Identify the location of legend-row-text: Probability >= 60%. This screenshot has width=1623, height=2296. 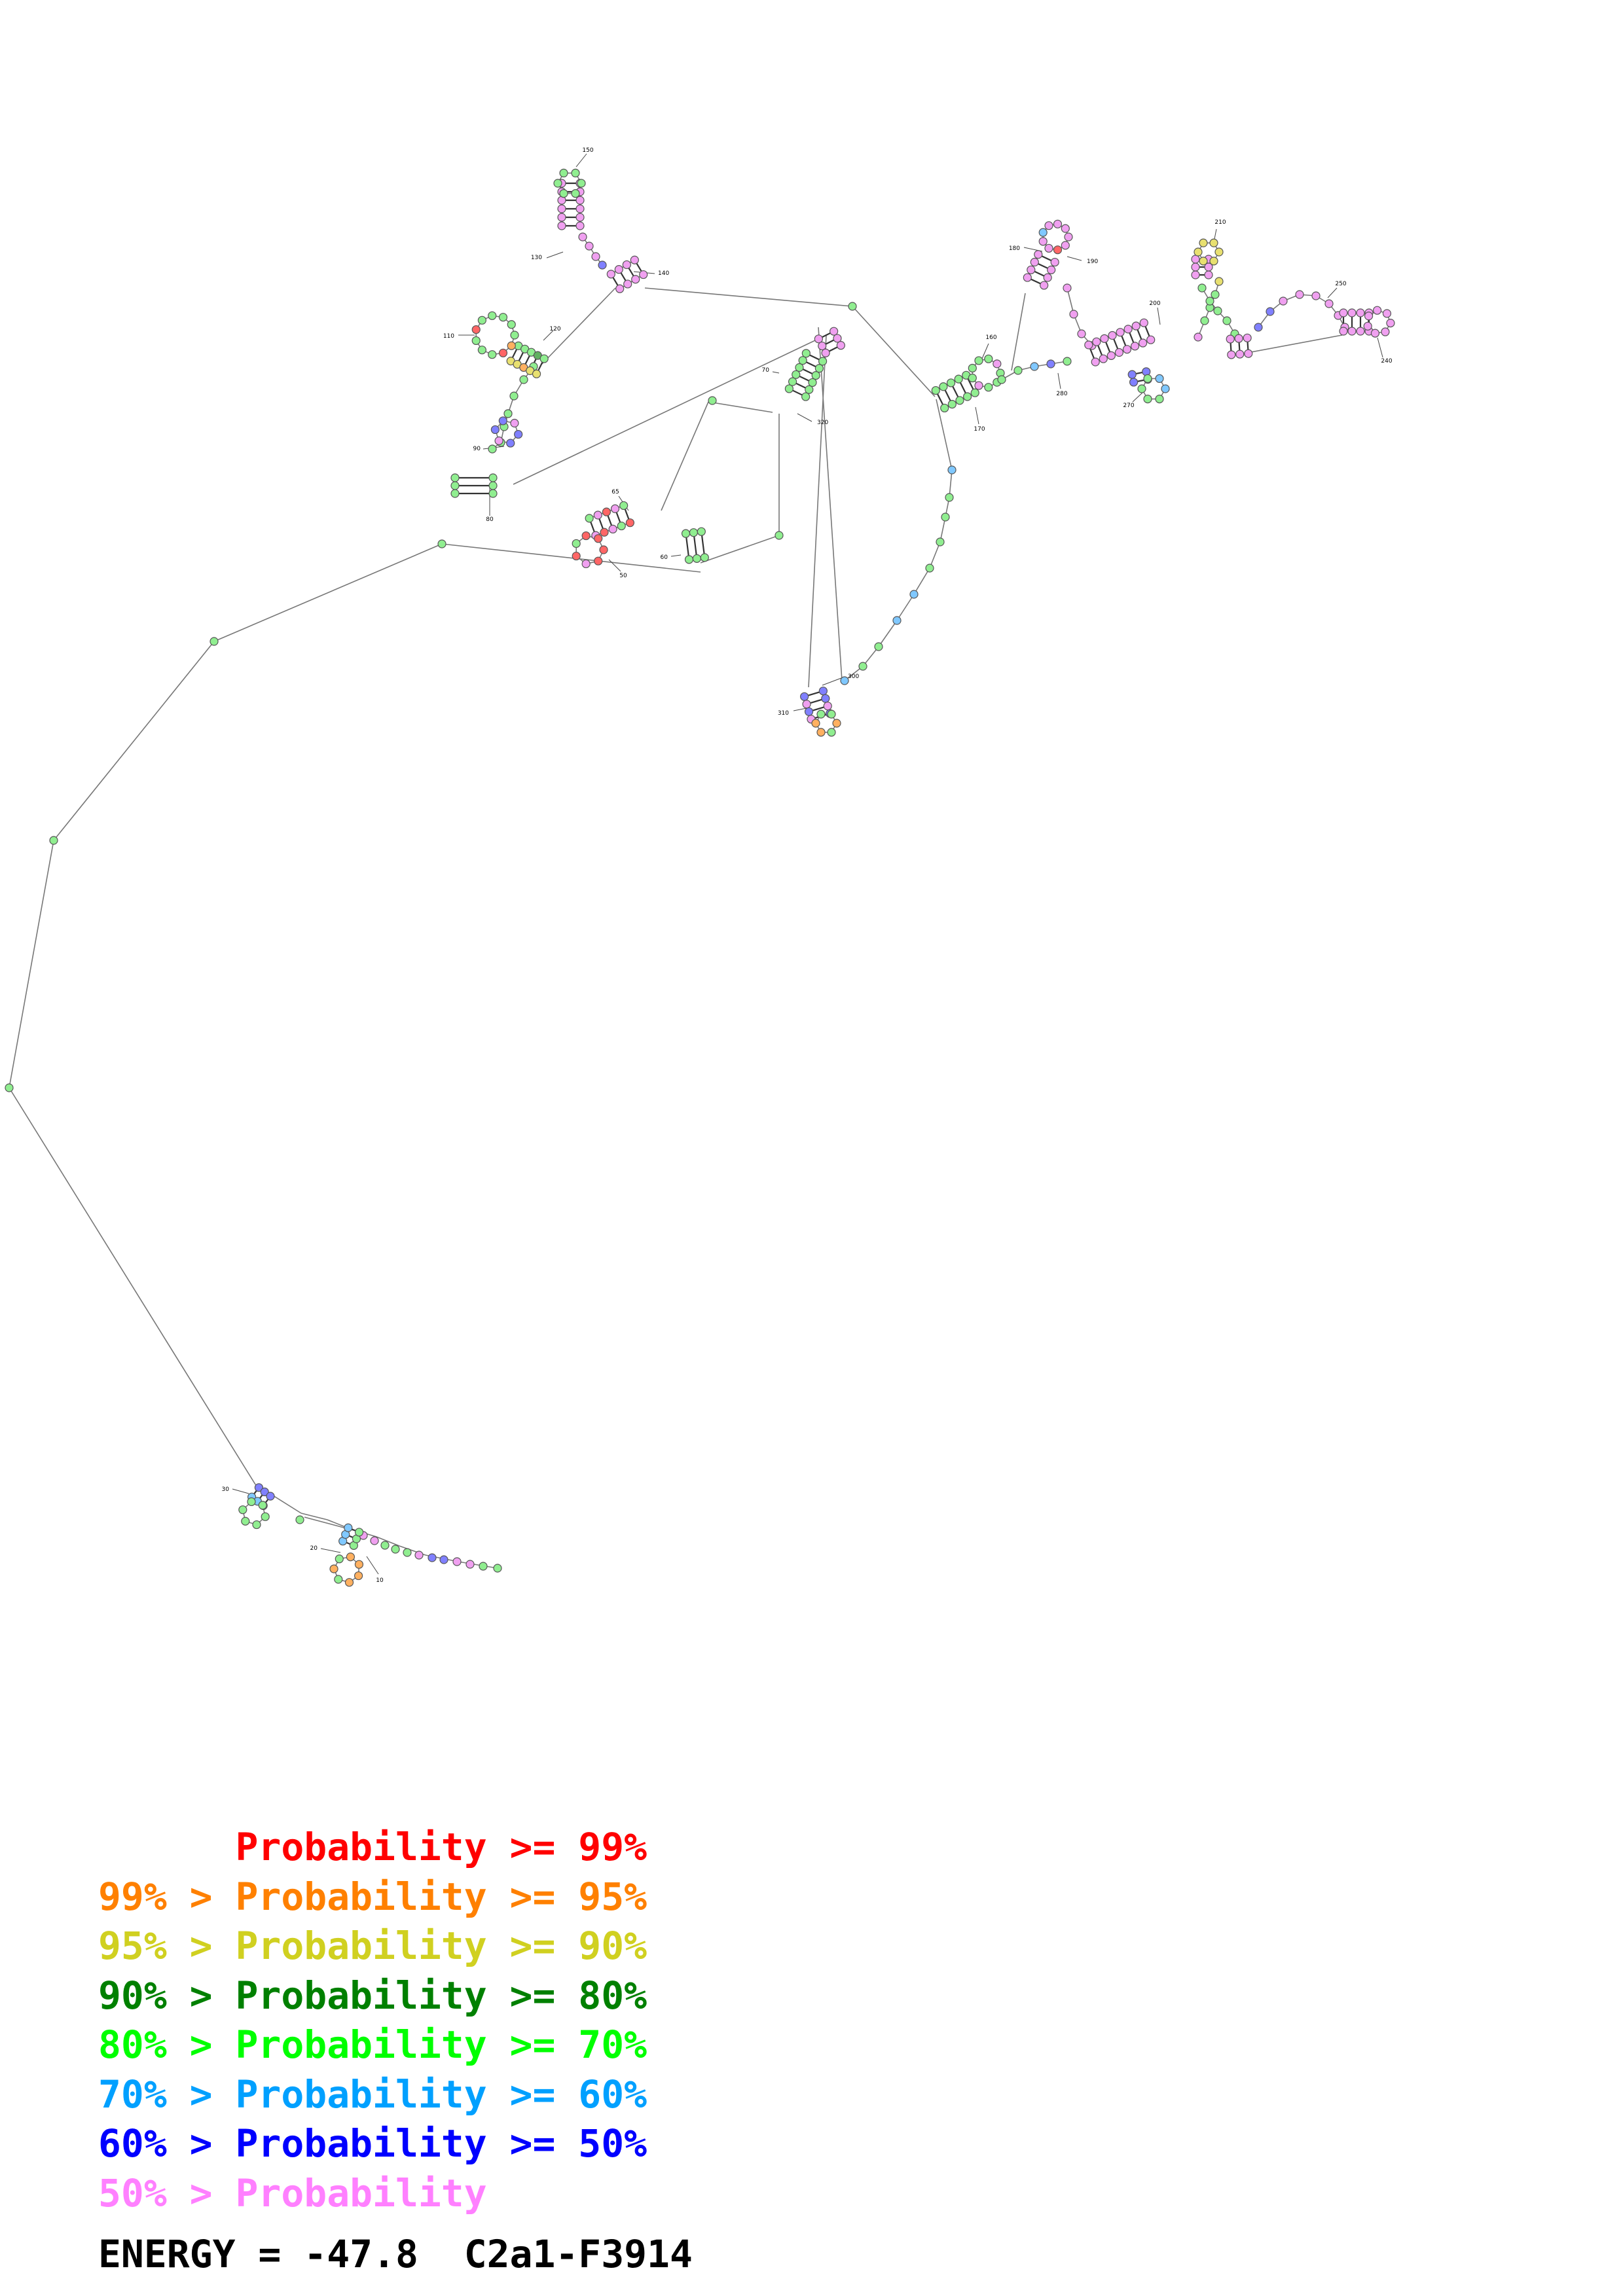
(441, 2094).